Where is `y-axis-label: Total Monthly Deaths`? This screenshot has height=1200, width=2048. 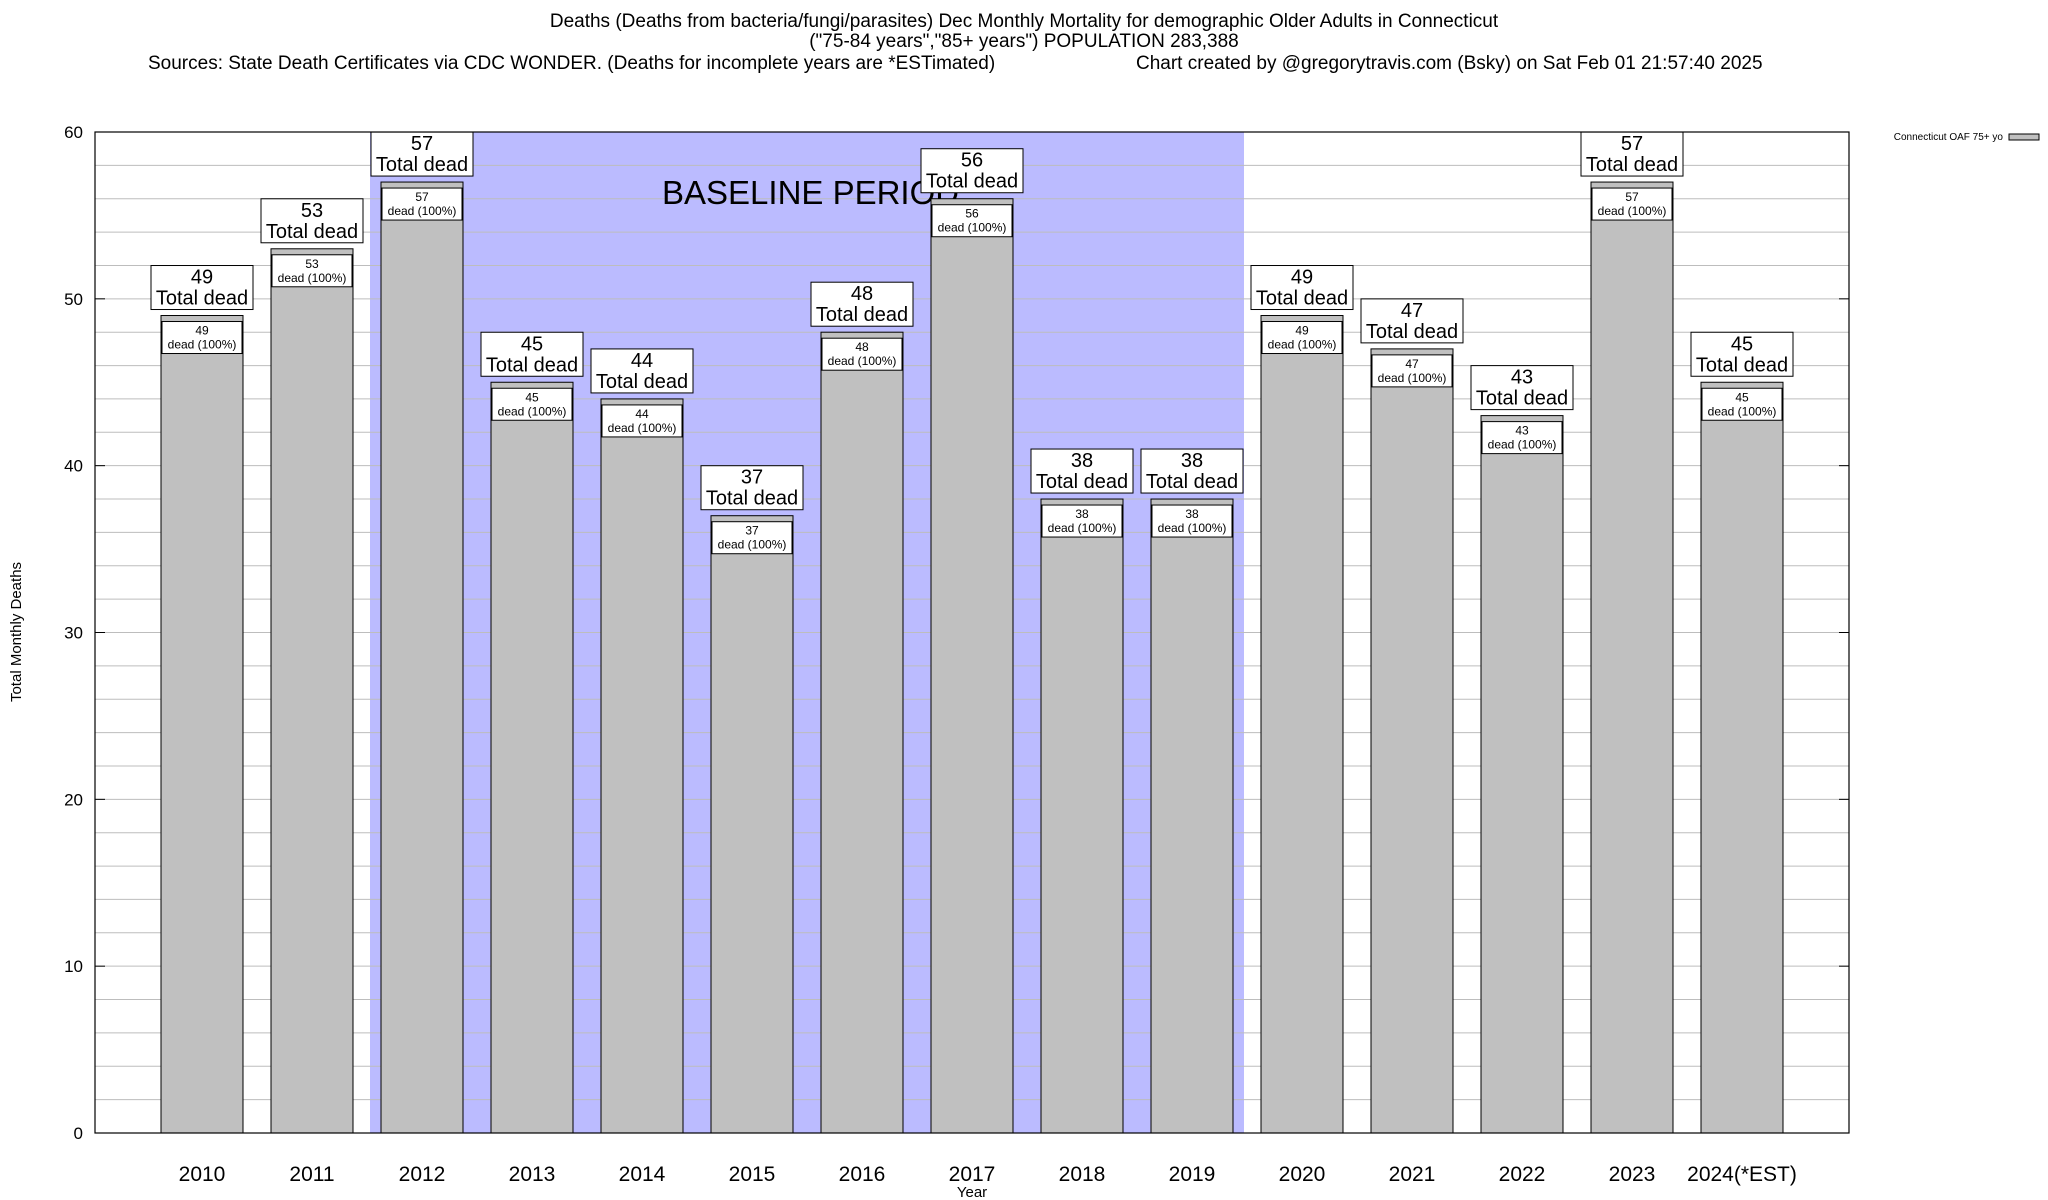 y-axis-label: Total Monthly Deaths is located at coordinates (16, 632).